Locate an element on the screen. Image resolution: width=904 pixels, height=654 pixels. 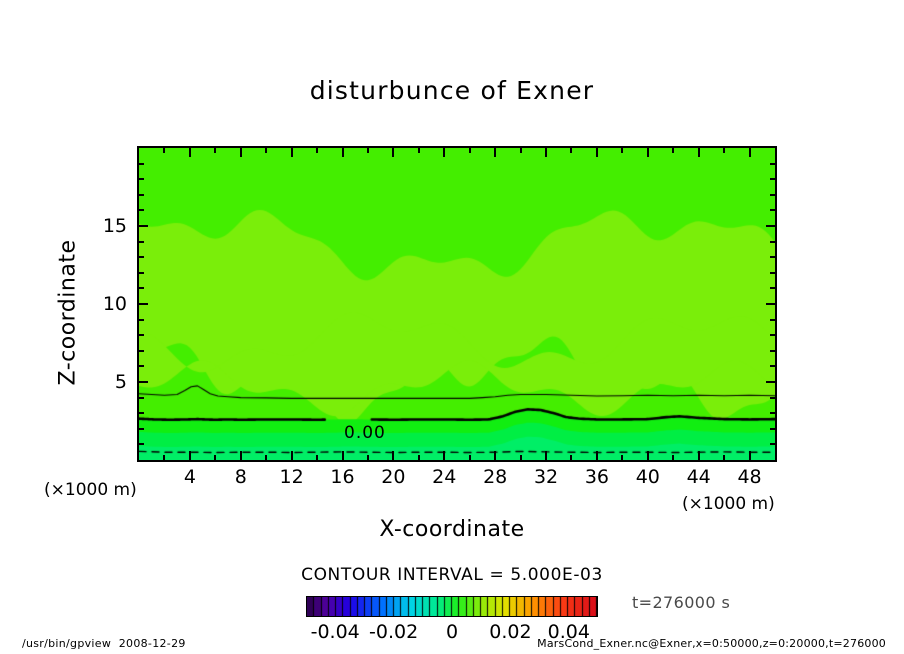
x-tick-label: 12 is located at coordinates (291, 477).